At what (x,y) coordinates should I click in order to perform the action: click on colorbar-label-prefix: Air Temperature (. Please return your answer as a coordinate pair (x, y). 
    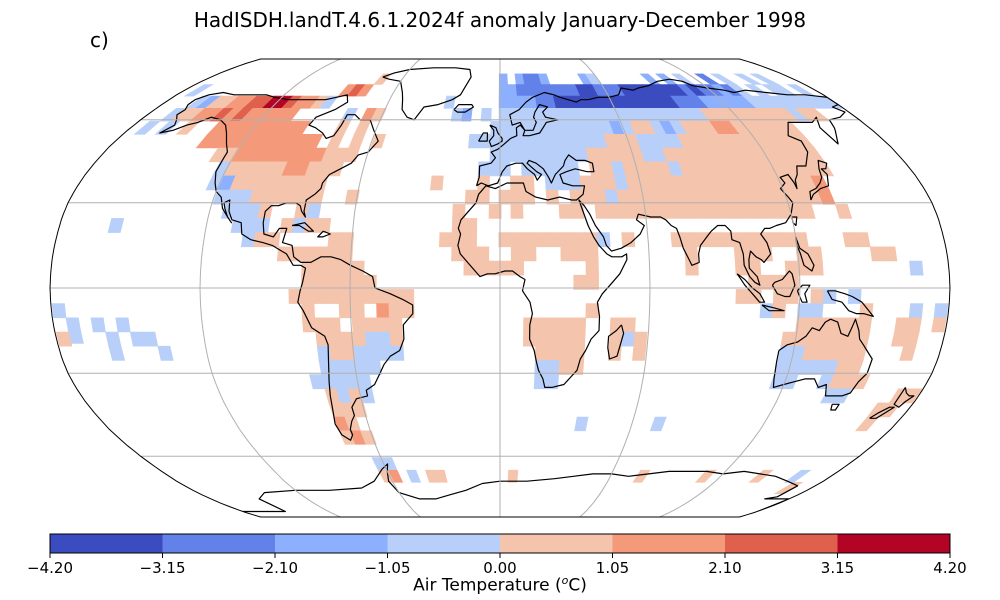
    Looking at the image, I should click on (487, 585).